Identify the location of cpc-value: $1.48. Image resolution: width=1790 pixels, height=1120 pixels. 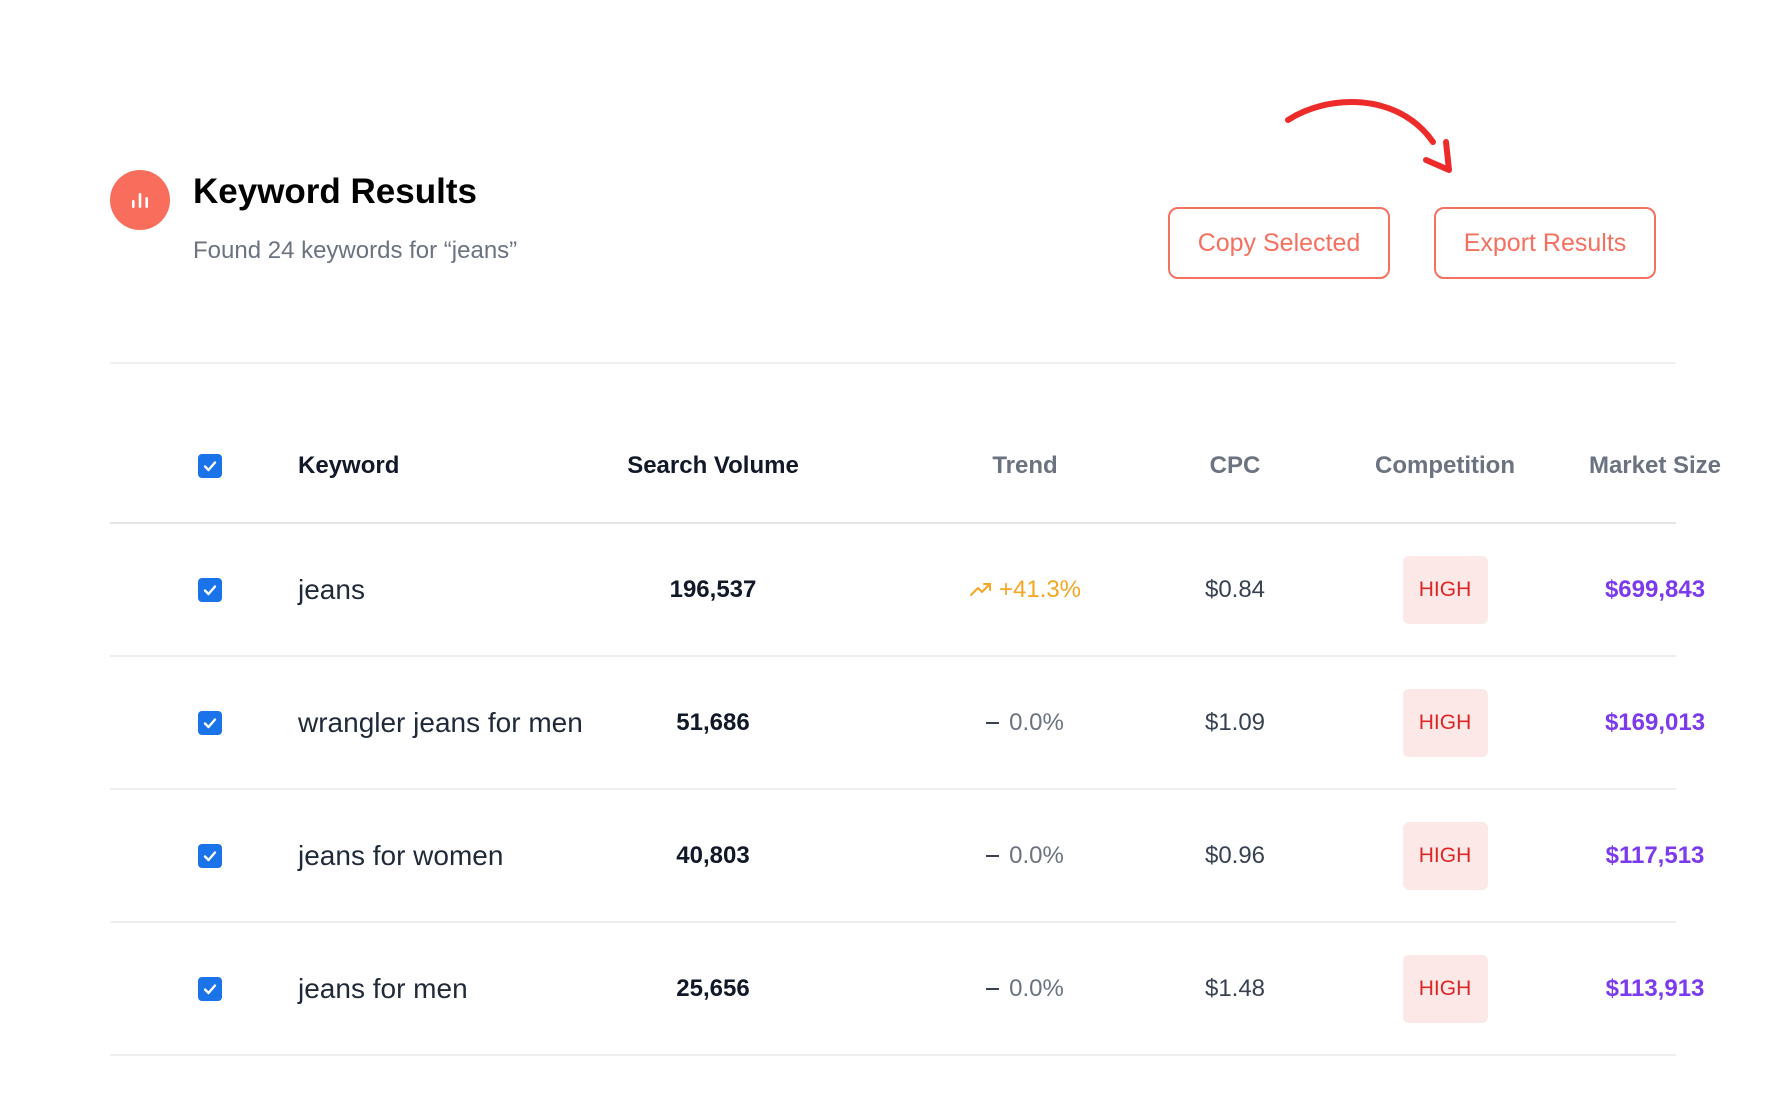
(1235, 988).